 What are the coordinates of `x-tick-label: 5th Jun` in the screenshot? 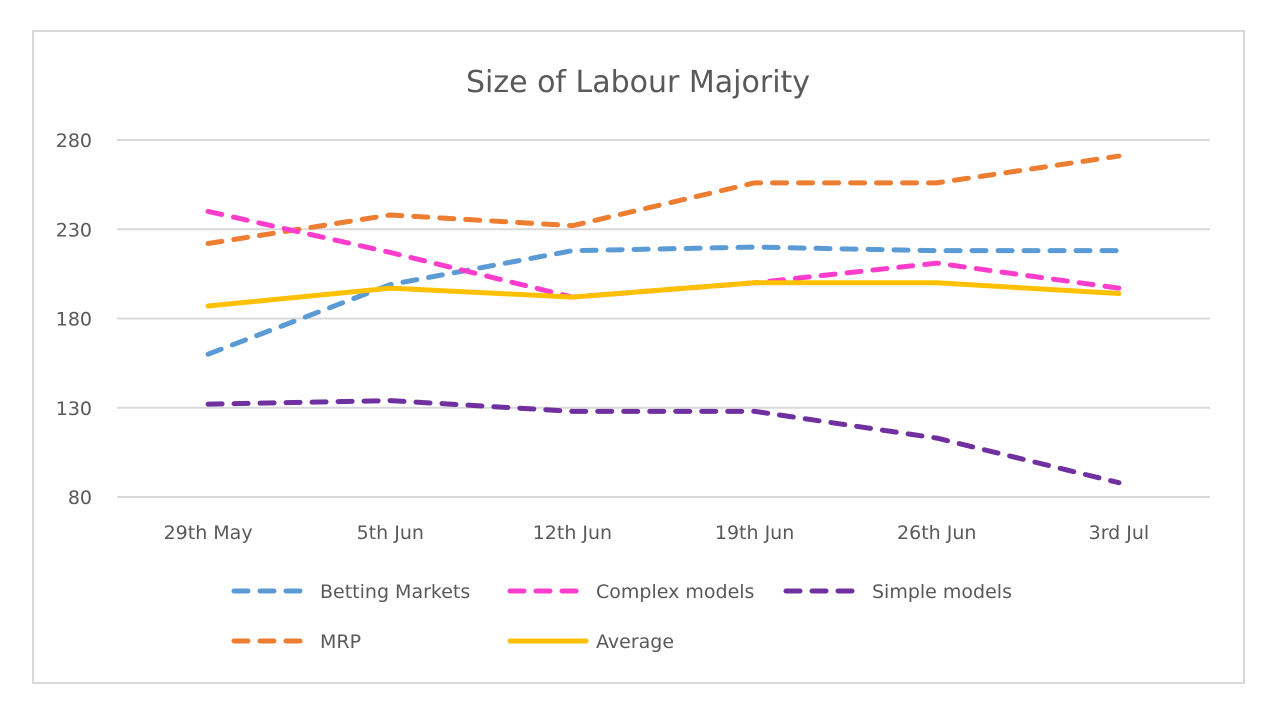 It's located at (390, 533).